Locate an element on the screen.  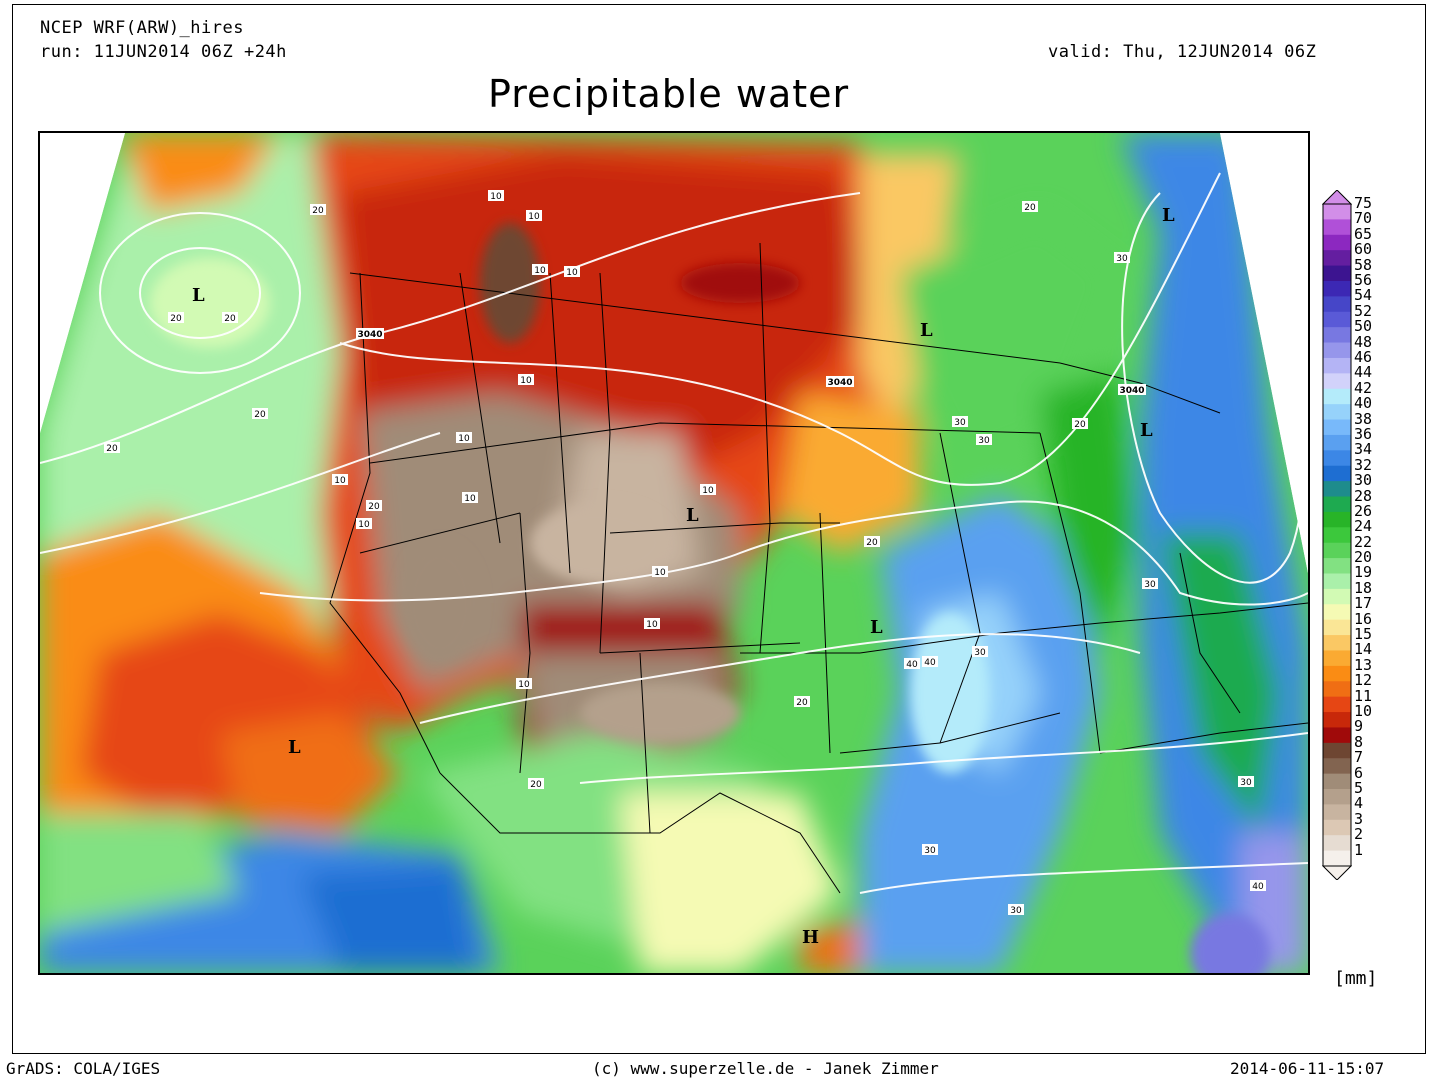
colorbar-tick-label: 22 is located at coordinates (1363, 541).